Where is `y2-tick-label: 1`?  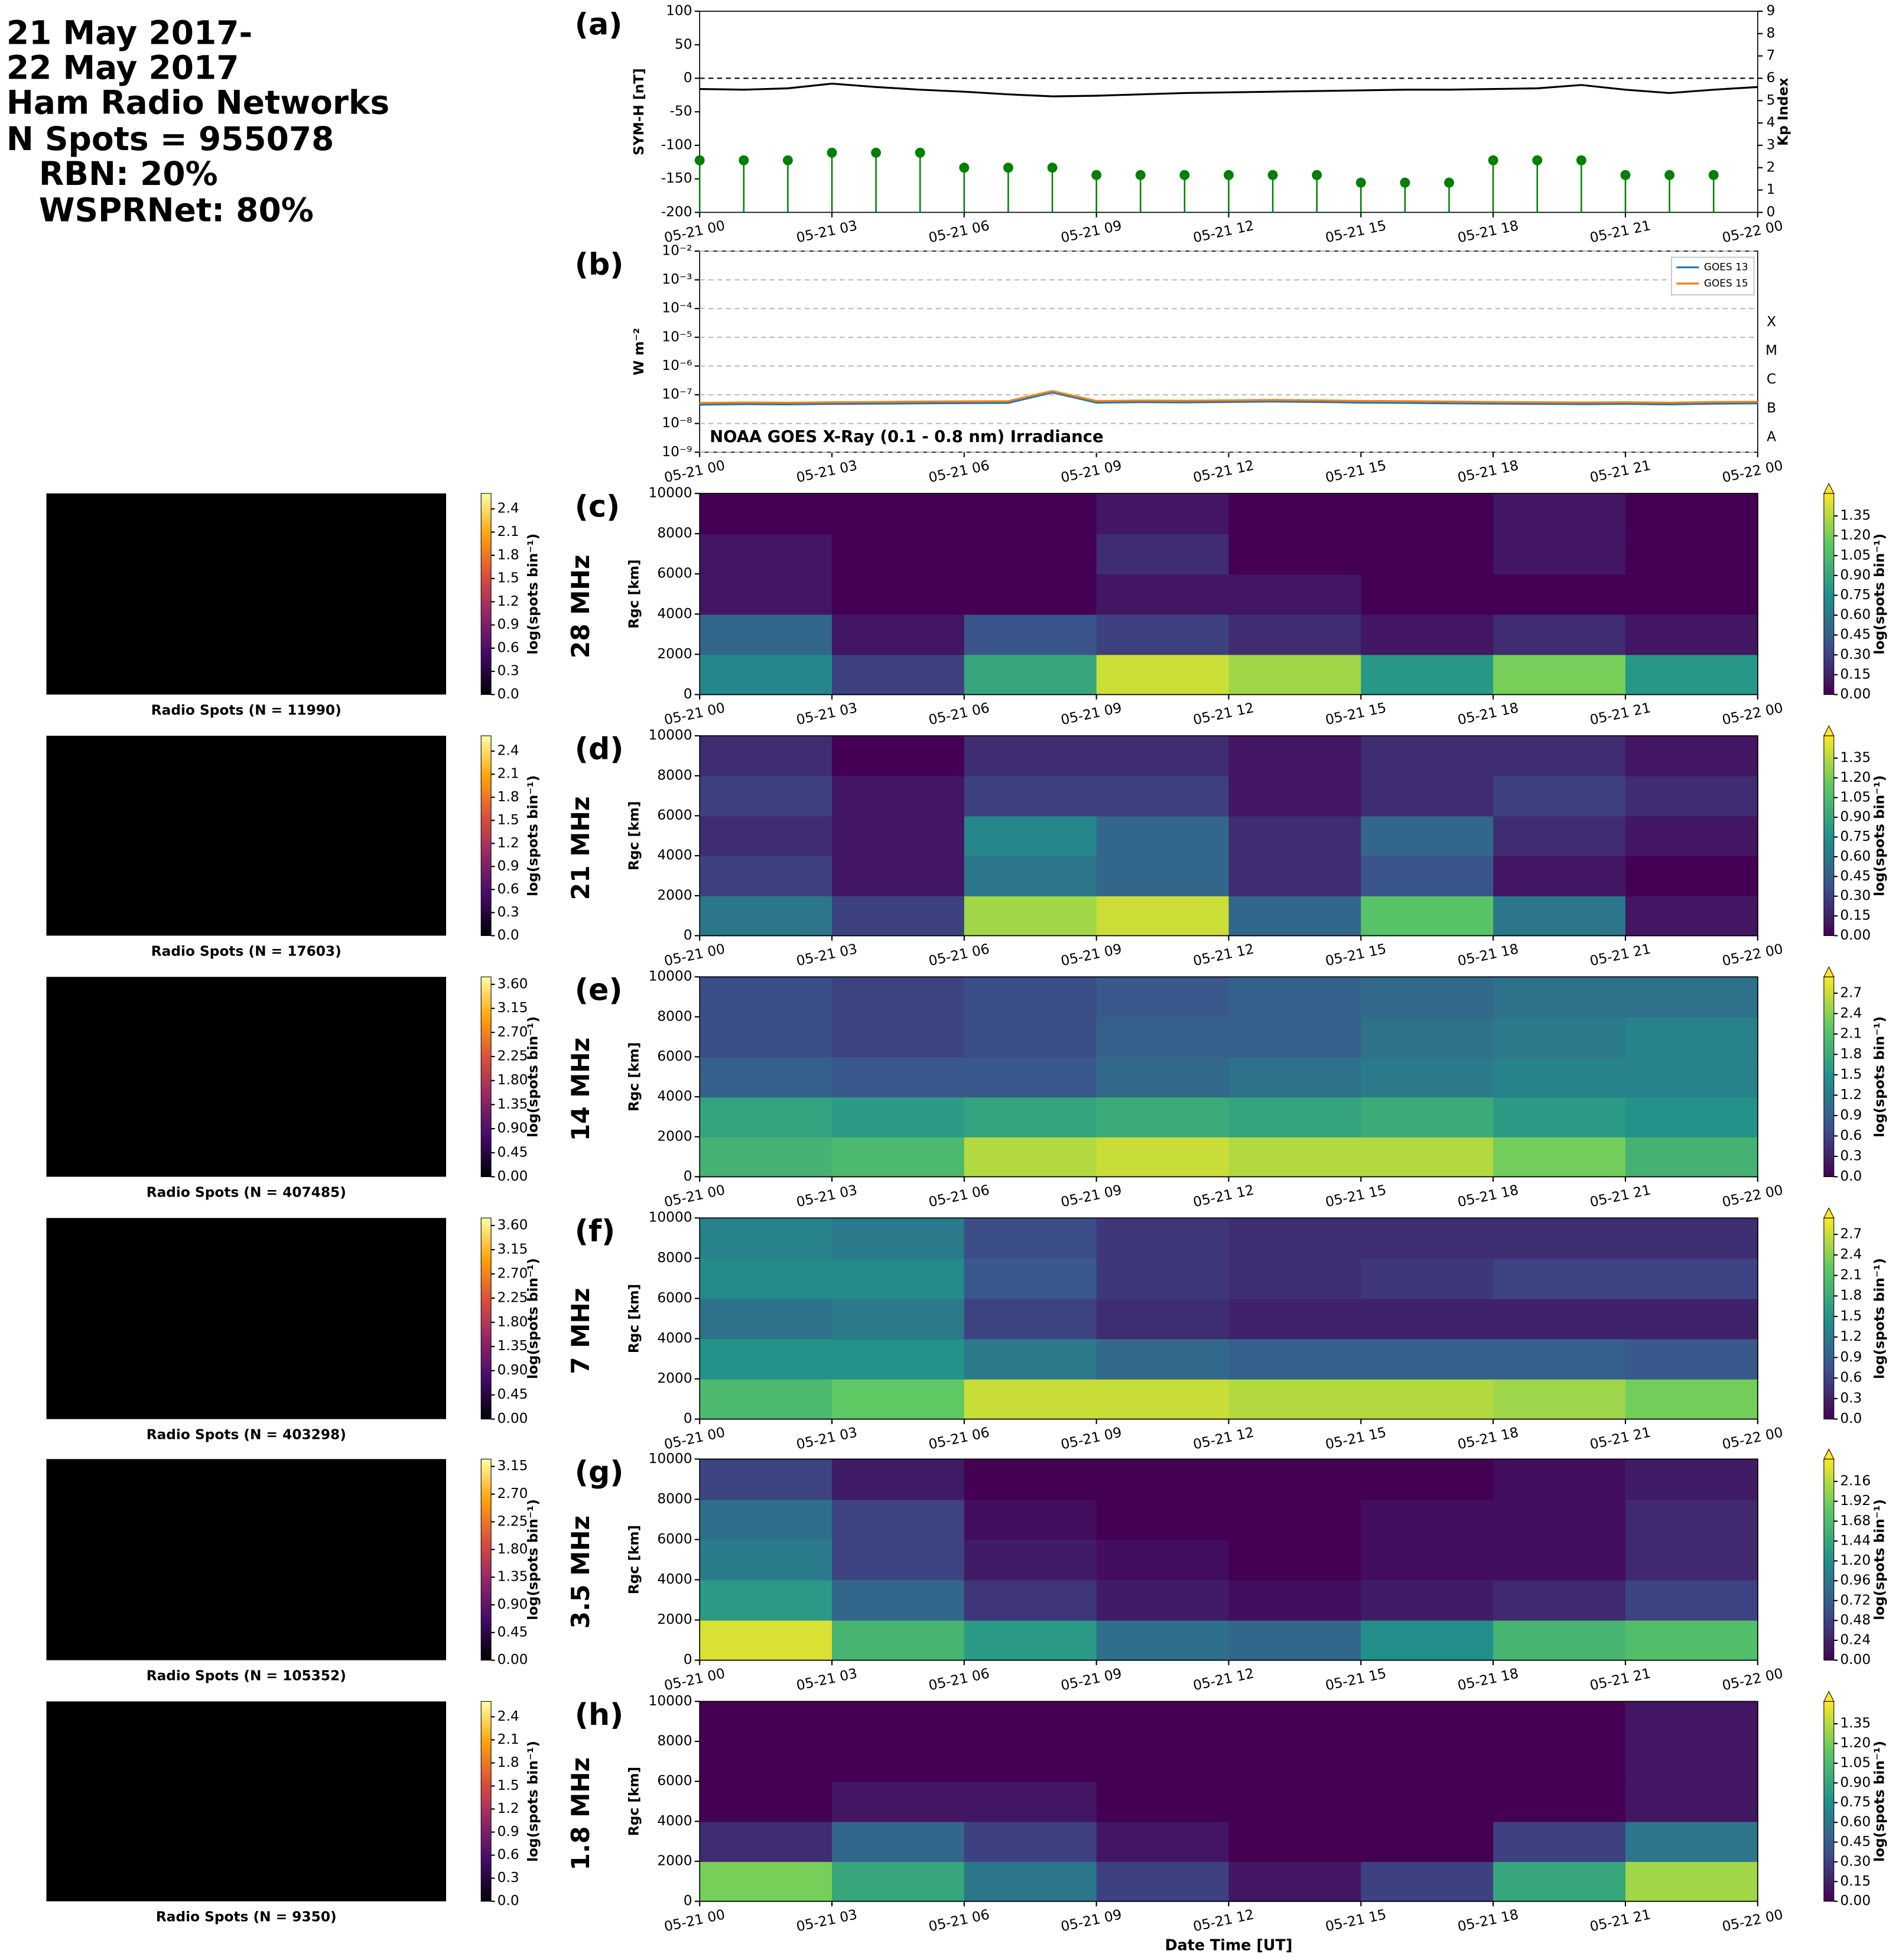
y2-tick-label: 1 is located at coordinates (1771, 189).